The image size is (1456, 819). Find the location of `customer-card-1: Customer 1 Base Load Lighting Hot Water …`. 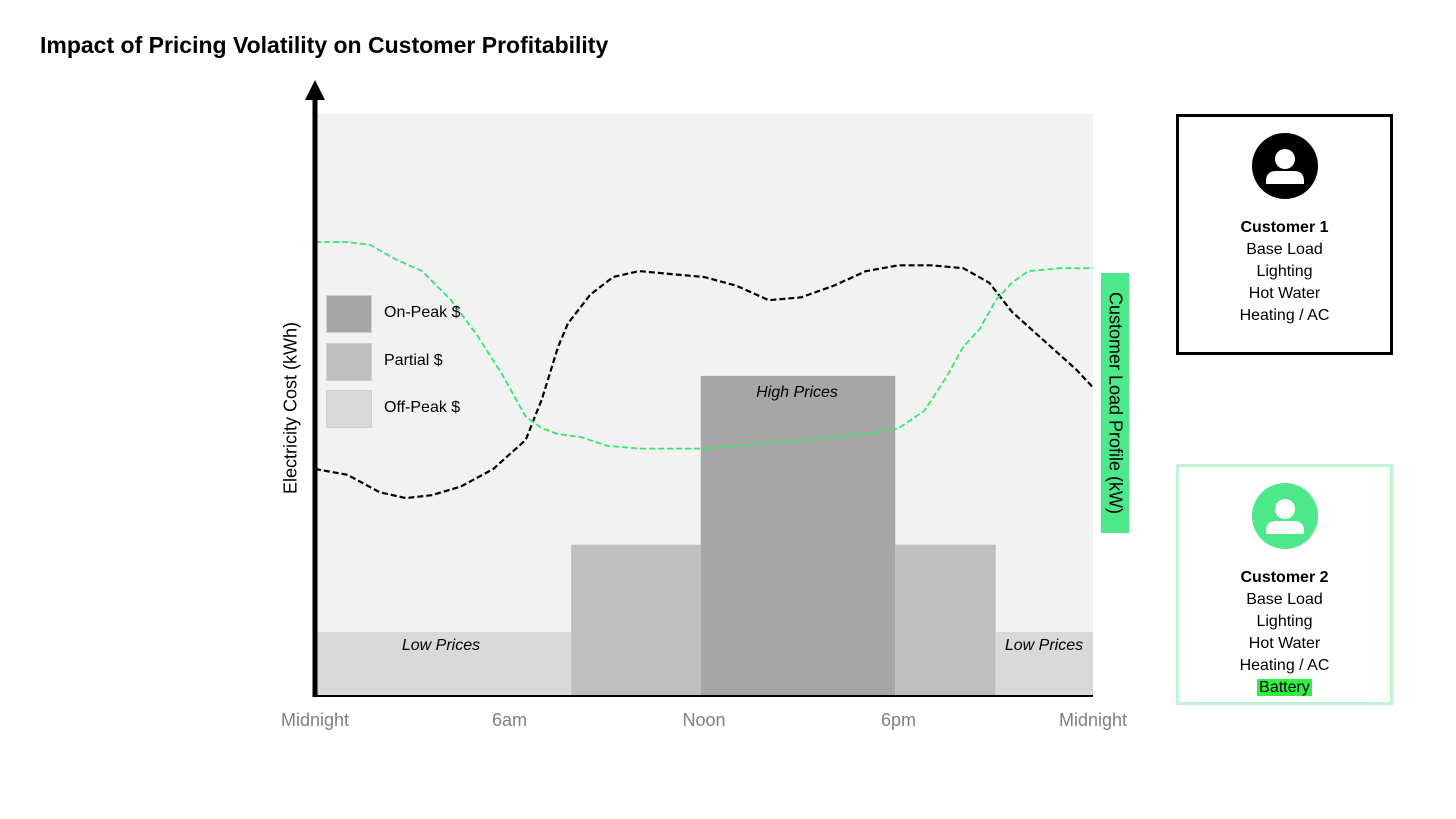

customer-card-1: Customer 1 Base Load Lighting Hot Water … is located at coordinates (1284, 234).